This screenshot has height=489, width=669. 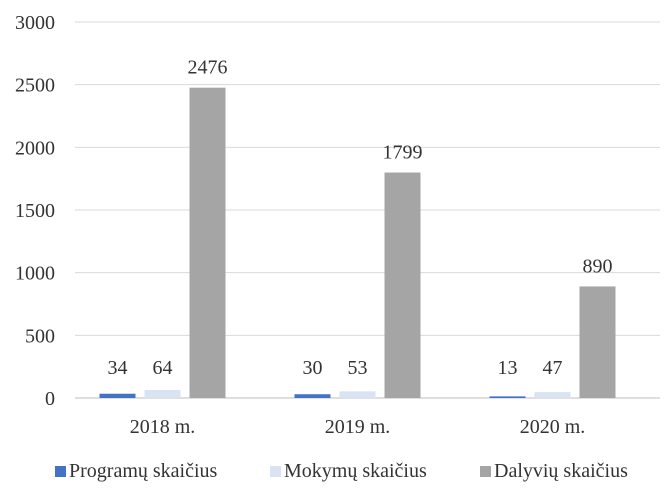 I want to click on data-label: 34, so click(x=118, y=368).